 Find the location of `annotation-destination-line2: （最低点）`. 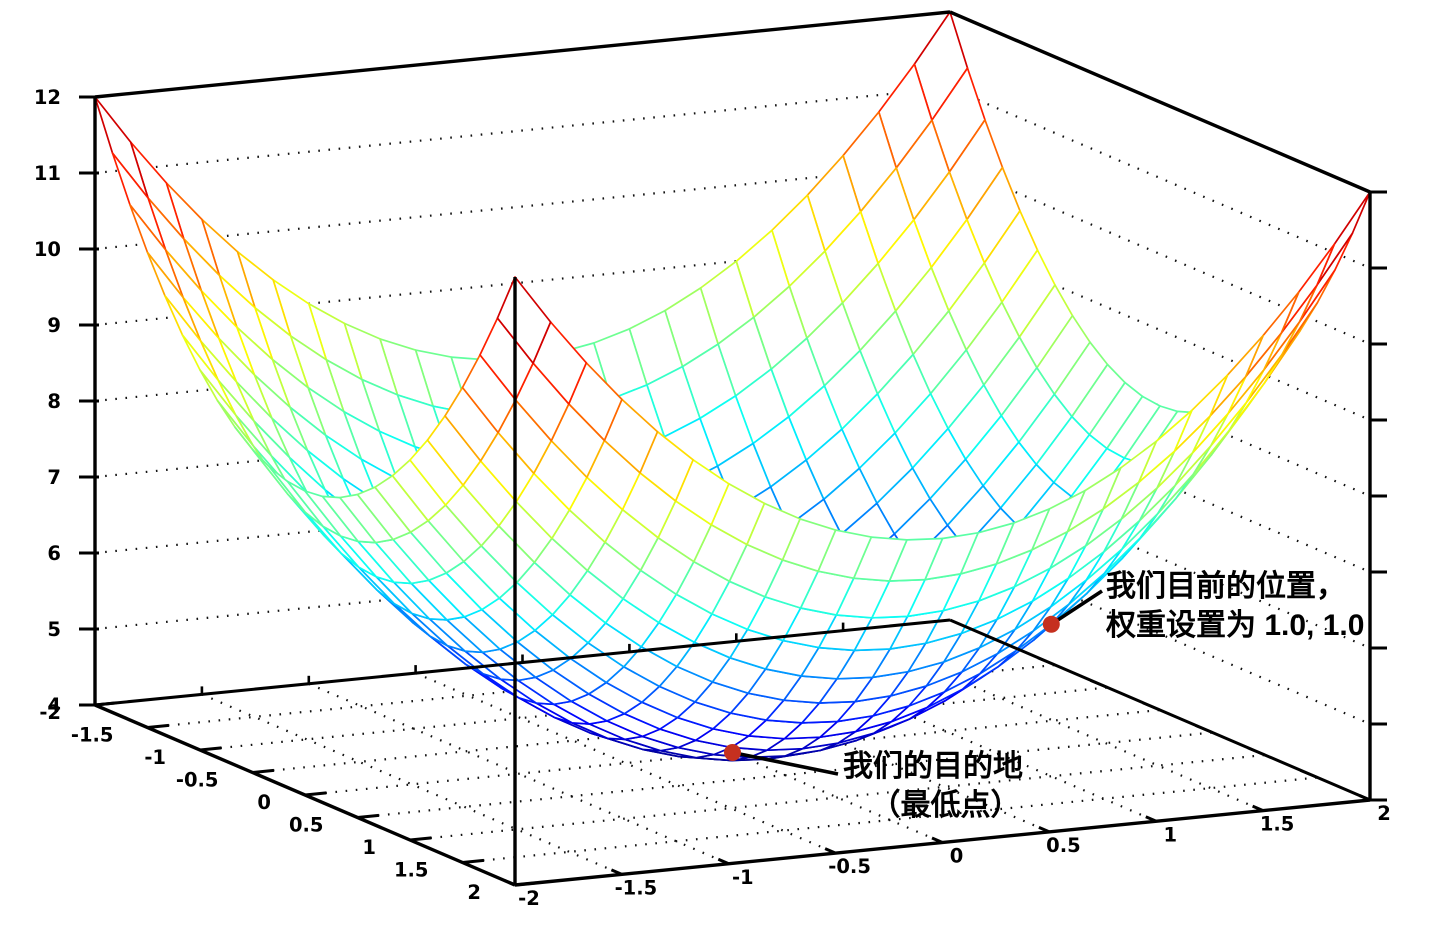

annotation-destination-line2: （最低点） is located at coordinates (945, 805).